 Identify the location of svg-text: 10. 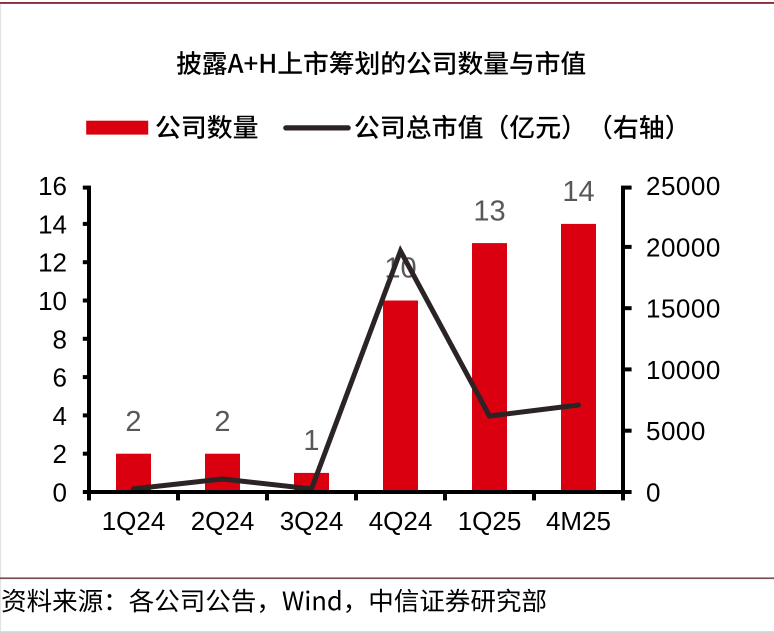
(52, 301).